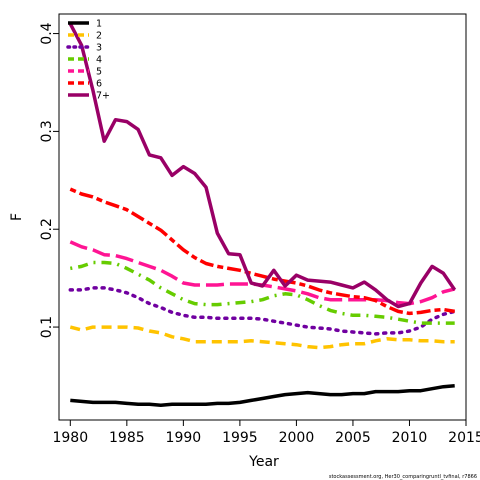  I want to click on legend-label: 6, so click(99, 84).